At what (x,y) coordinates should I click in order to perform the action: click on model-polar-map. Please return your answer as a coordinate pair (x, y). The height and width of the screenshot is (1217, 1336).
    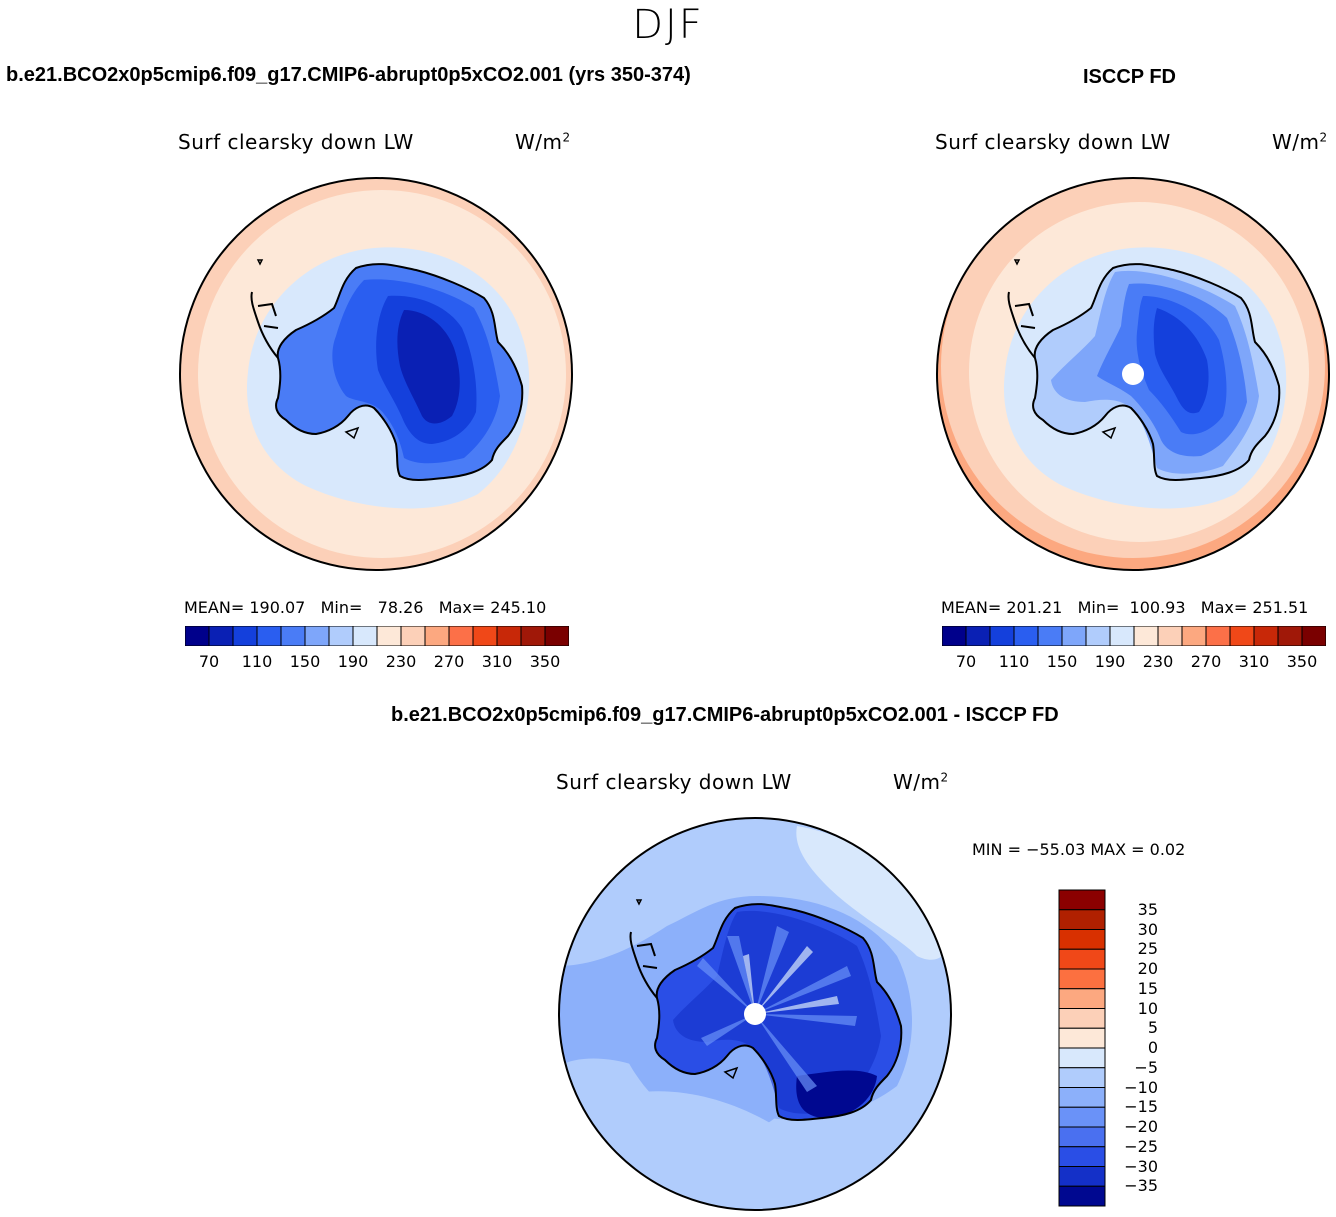
    Looking at the image, I should click on (376, 374).